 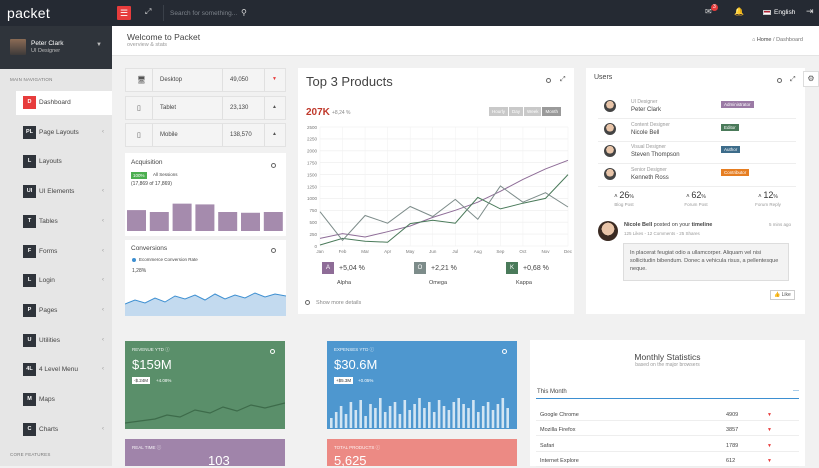 I want to click on kpi-name: Alpha, so click(x=344, y=283).